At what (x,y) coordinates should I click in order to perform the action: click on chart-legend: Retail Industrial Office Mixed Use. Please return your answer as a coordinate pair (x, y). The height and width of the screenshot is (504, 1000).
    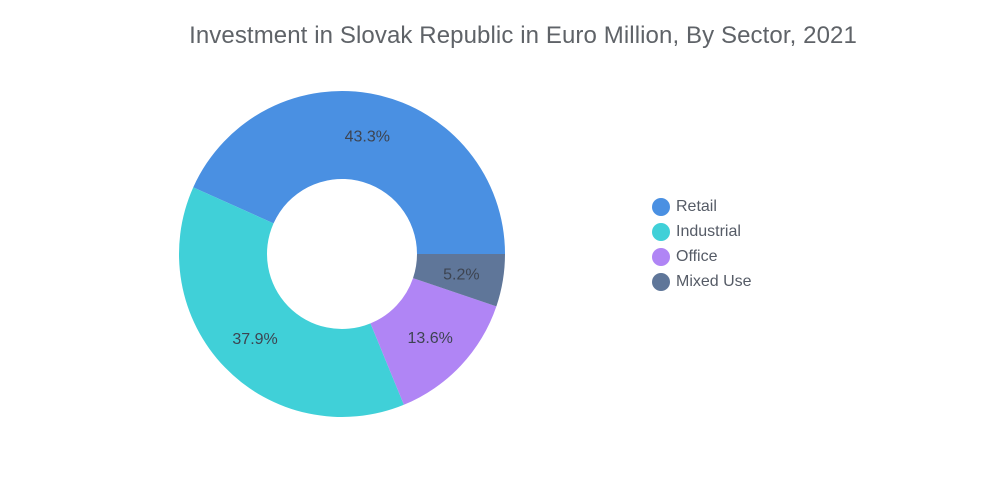
    Looking at the image, I should click on (702, 244).